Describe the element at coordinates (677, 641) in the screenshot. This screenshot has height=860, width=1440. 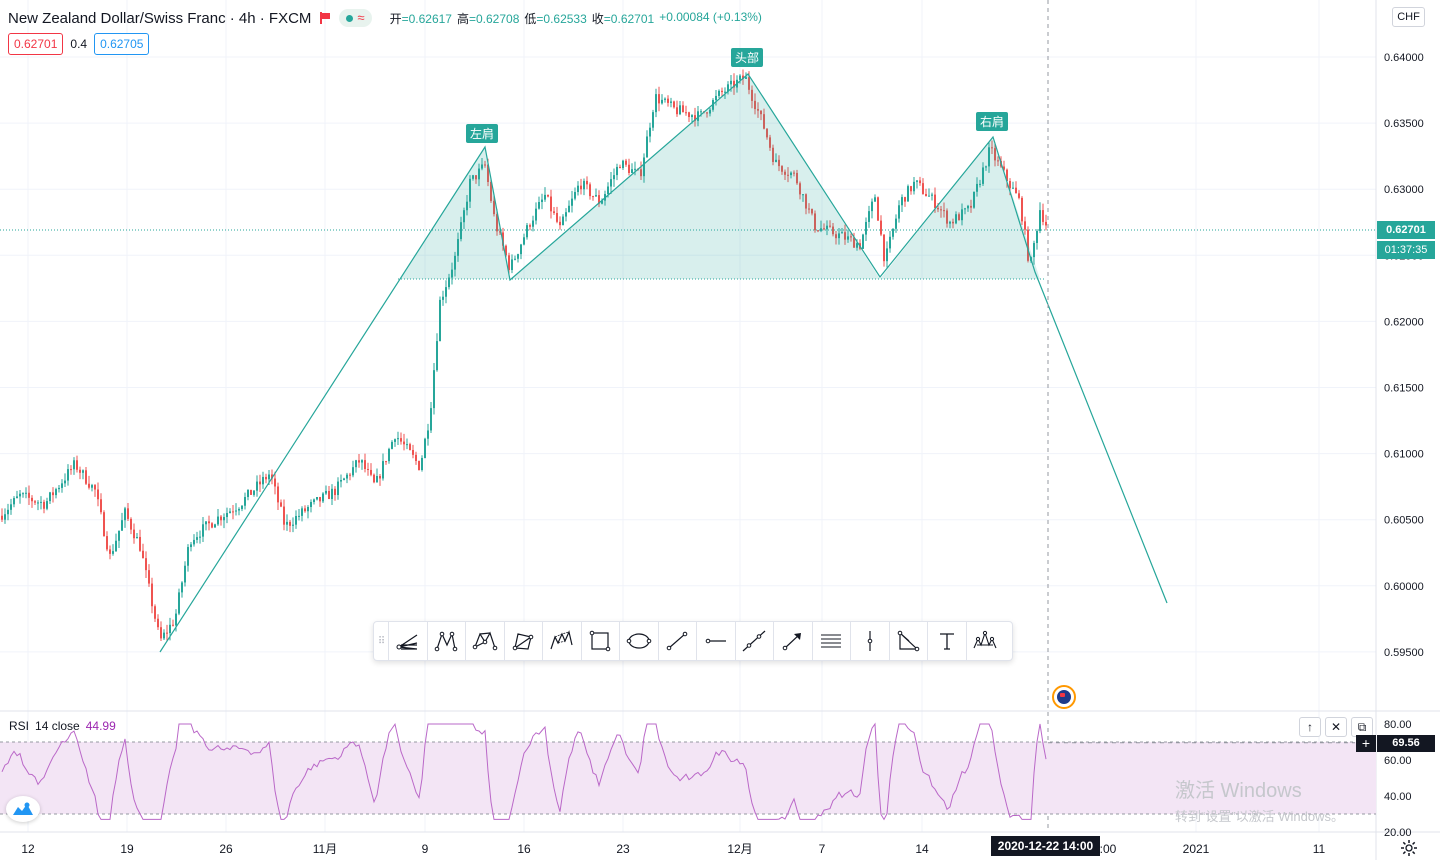
I see `tool-trend-line` at that location.